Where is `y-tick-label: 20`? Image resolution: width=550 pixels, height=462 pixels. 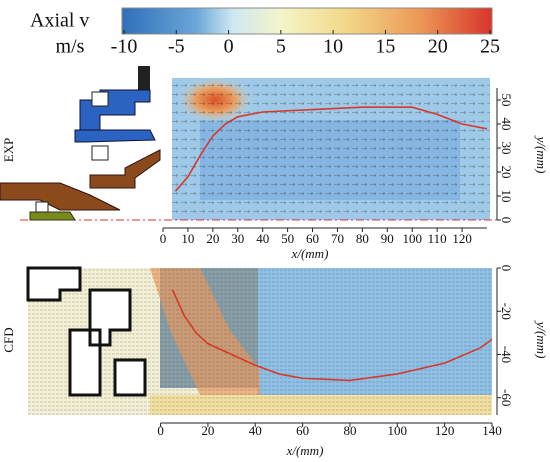 y-tick-label: 20 is located at coordinates (506, 172).